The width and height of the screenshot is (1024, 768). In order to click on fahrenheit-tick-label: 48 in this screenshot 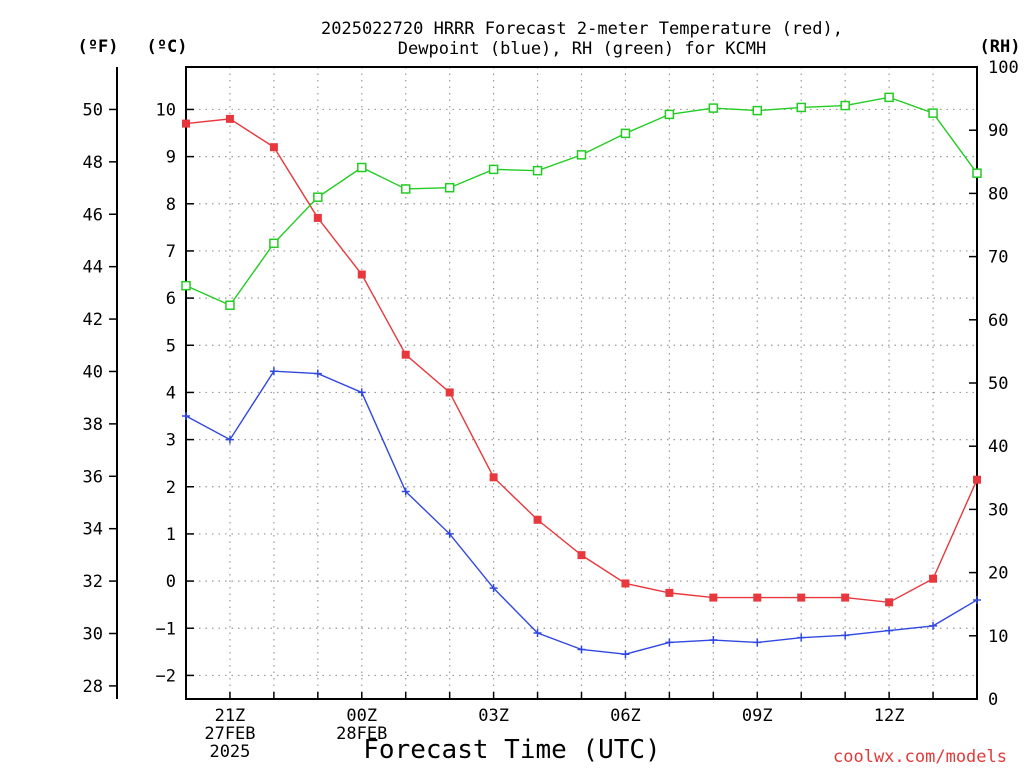, I will do `click(93, 163)`.